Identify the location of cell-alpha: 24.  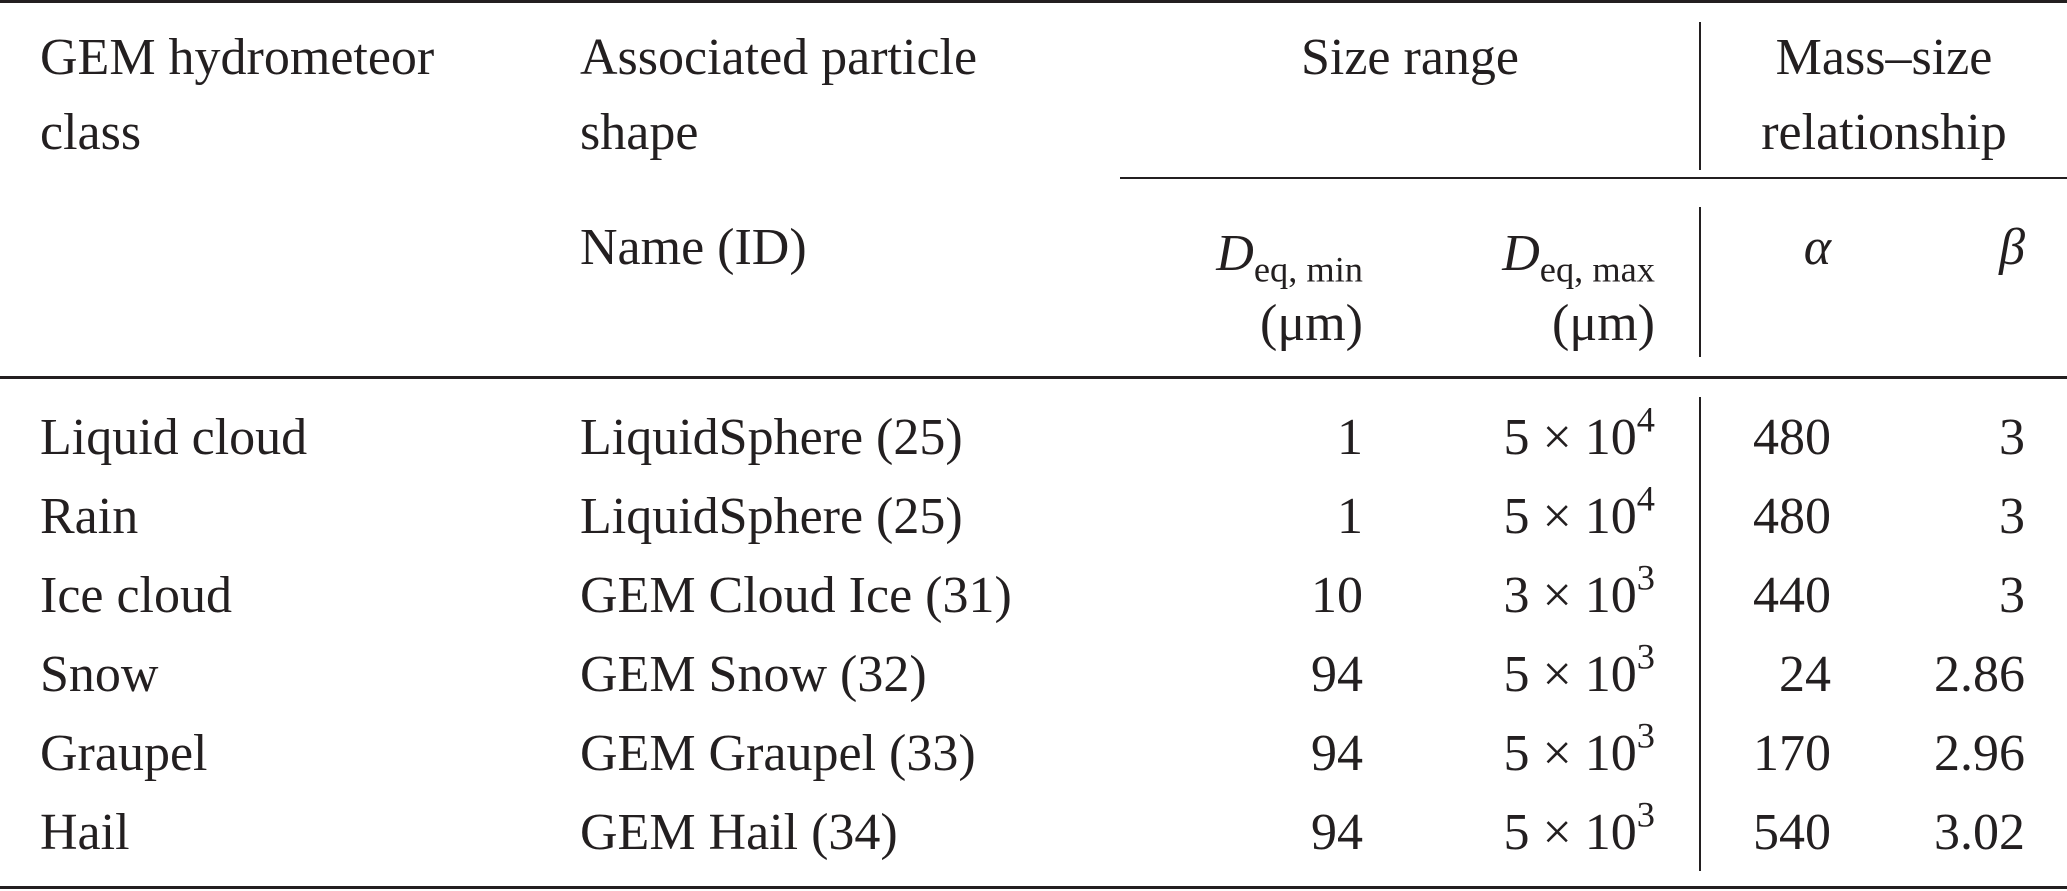
(1805, 674).